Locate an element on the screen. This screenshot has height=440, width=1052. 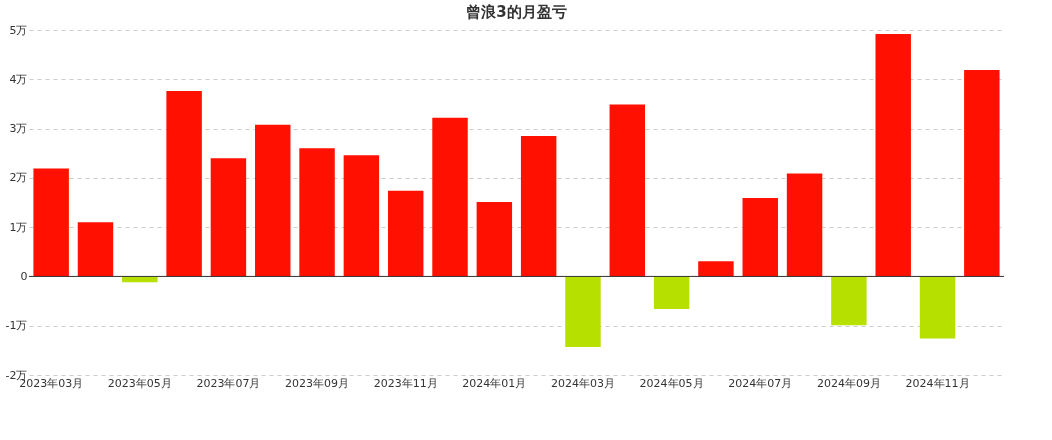
y-tick-label: 2万 is located at coordinates (18, 178).